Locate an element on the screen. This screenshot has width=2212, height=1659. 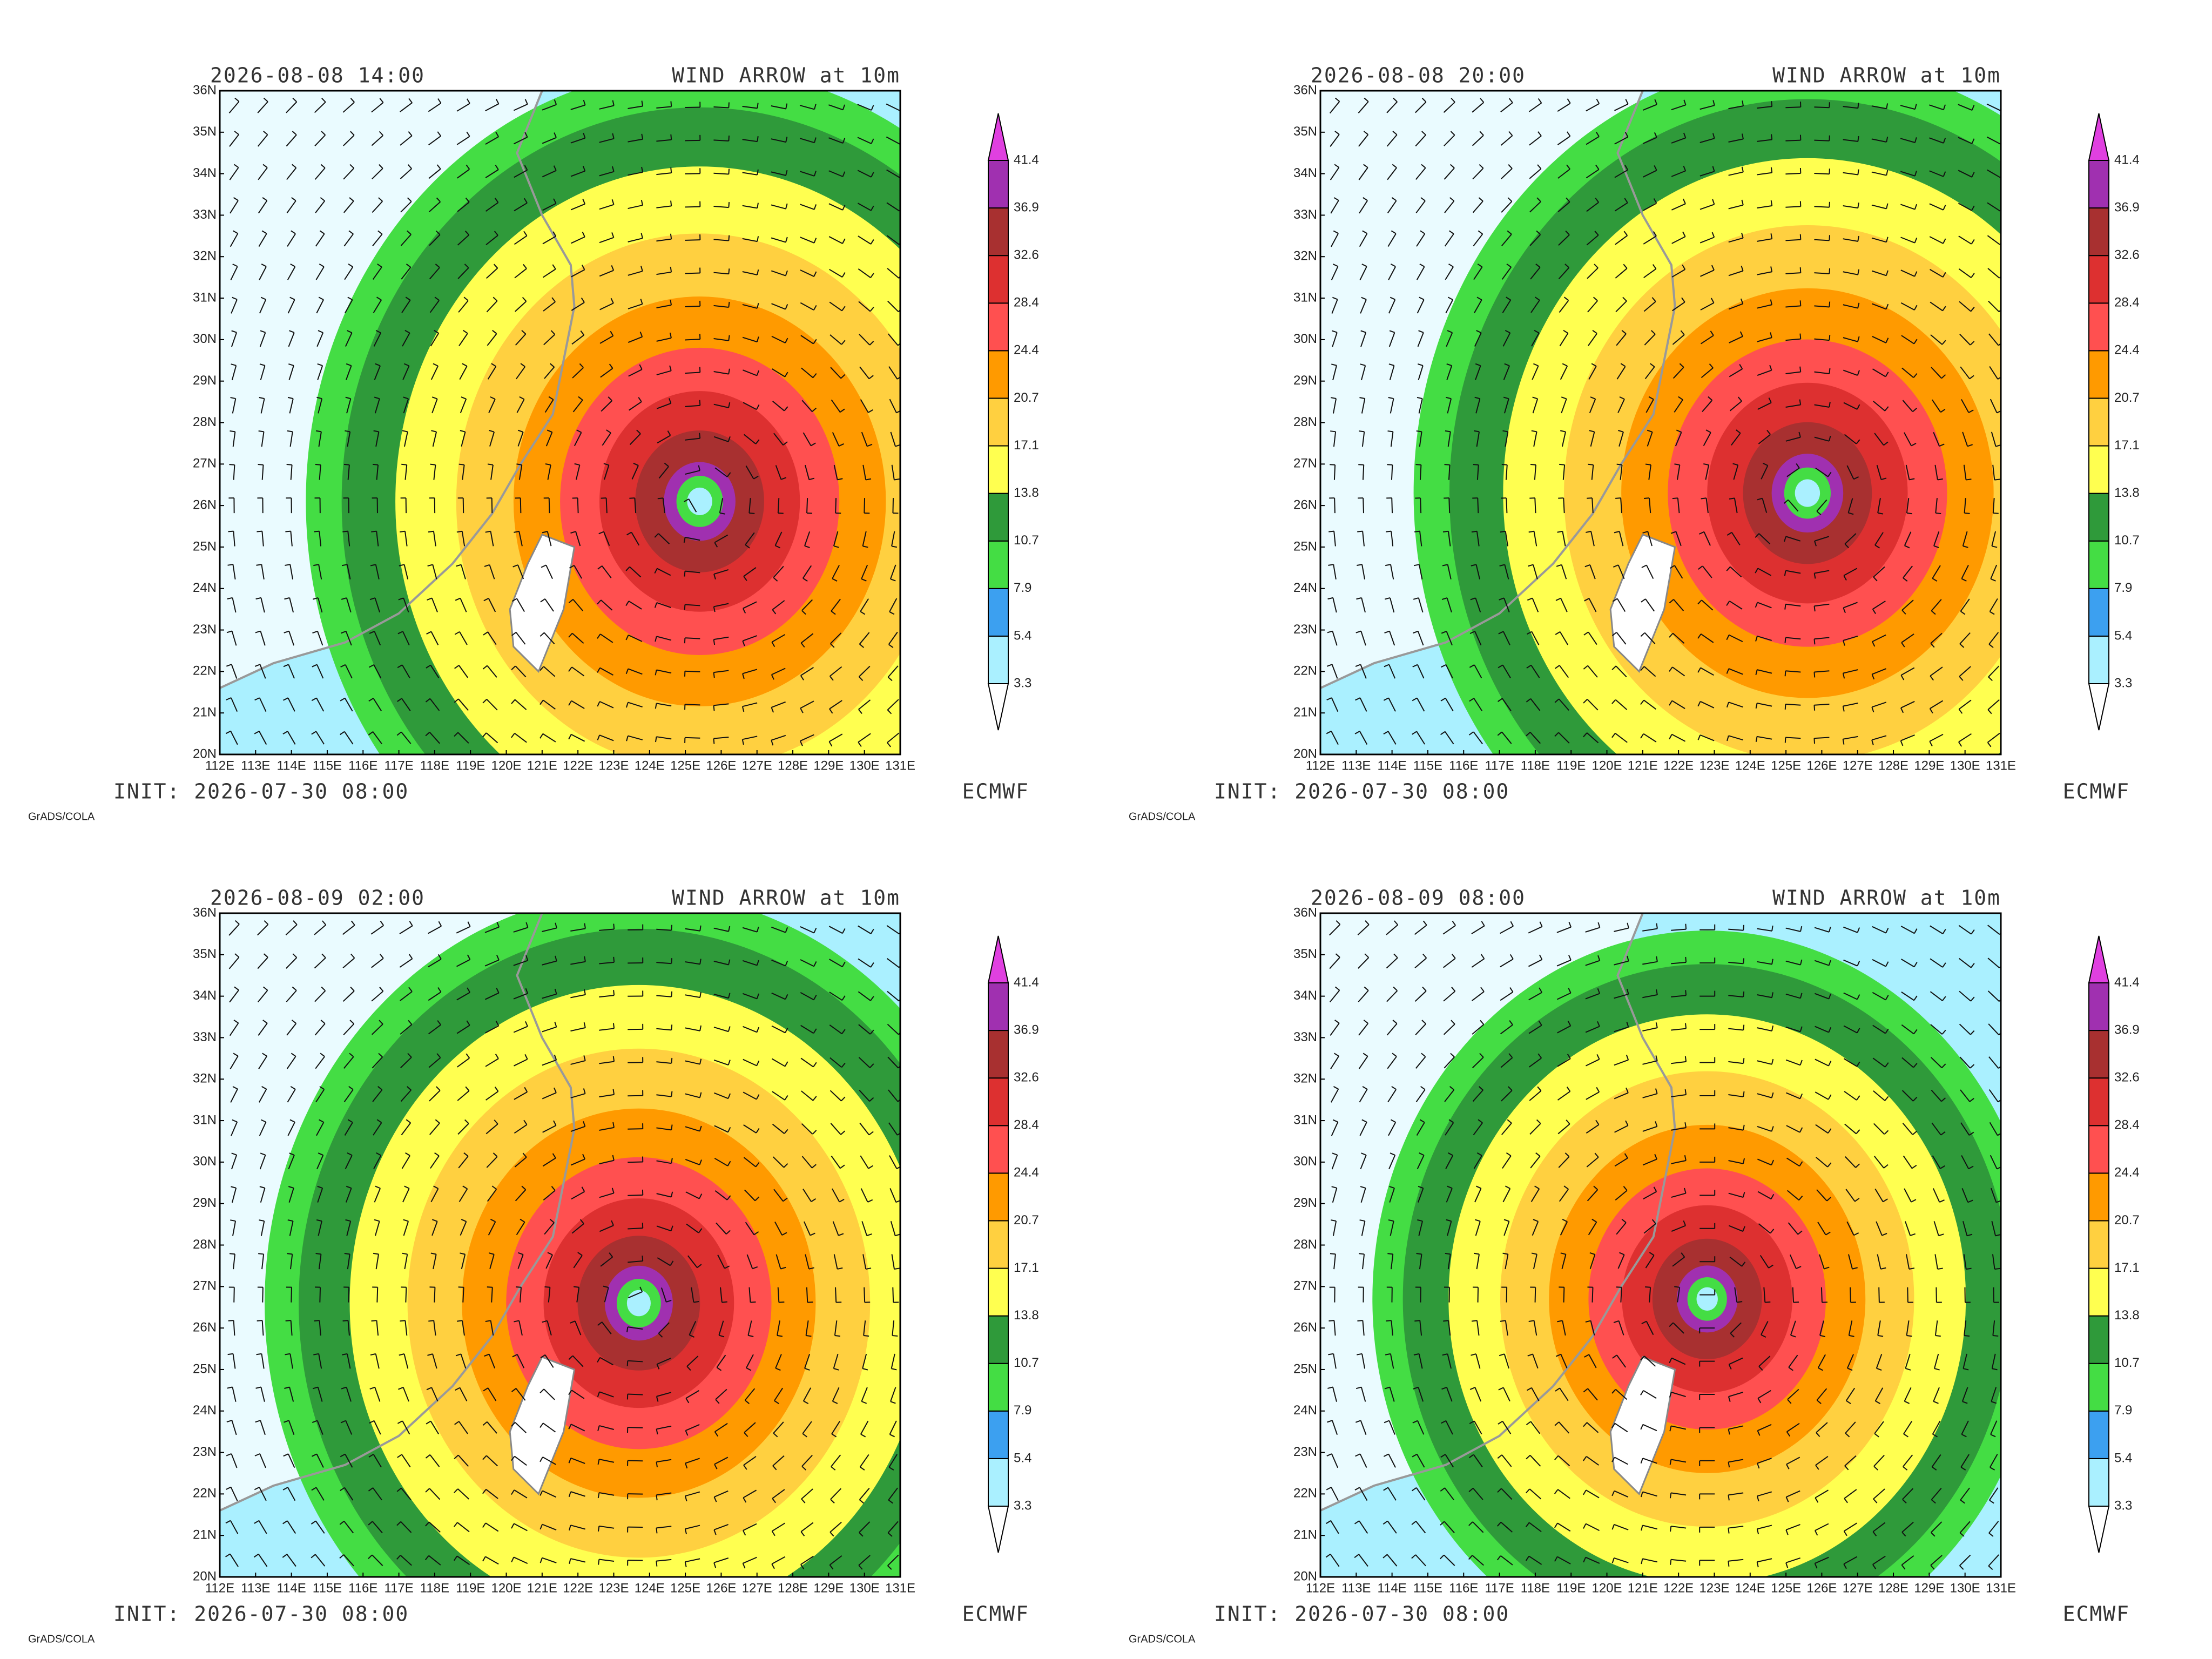
colorbar-low-end is located at coordinates (2099, 707).